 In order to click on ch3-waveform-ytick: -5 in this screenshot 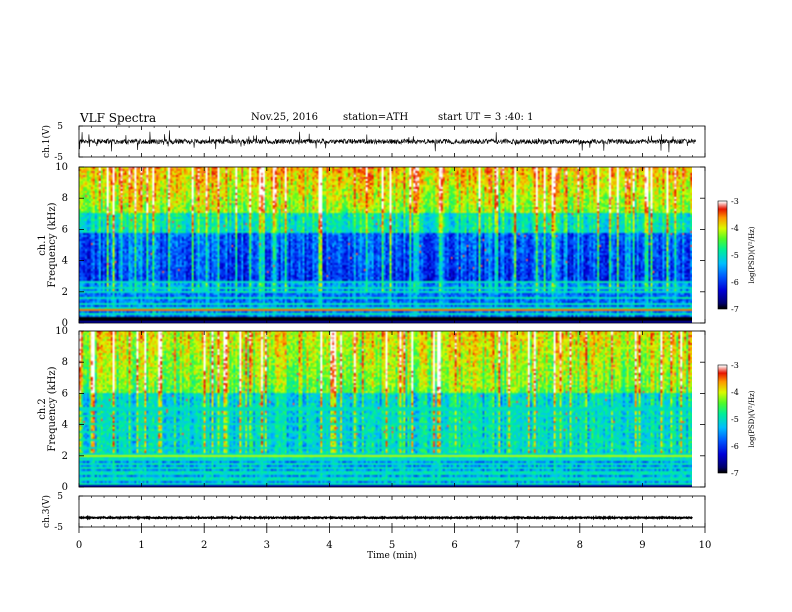, I will do `click(58, 528)`.